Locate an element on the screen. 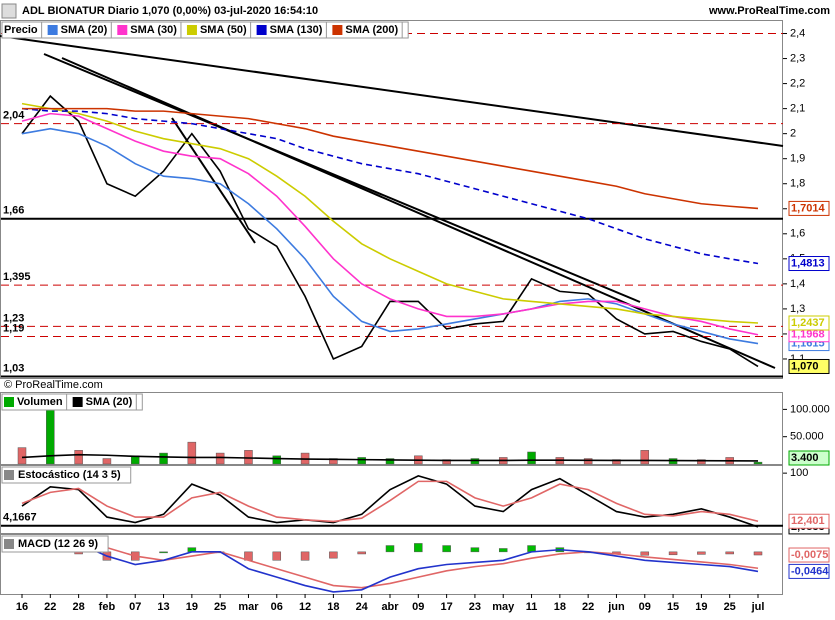 The width and height of the screenshot is (835, 620). legend-label: SMA (30) is located at coordinates (153, 30).